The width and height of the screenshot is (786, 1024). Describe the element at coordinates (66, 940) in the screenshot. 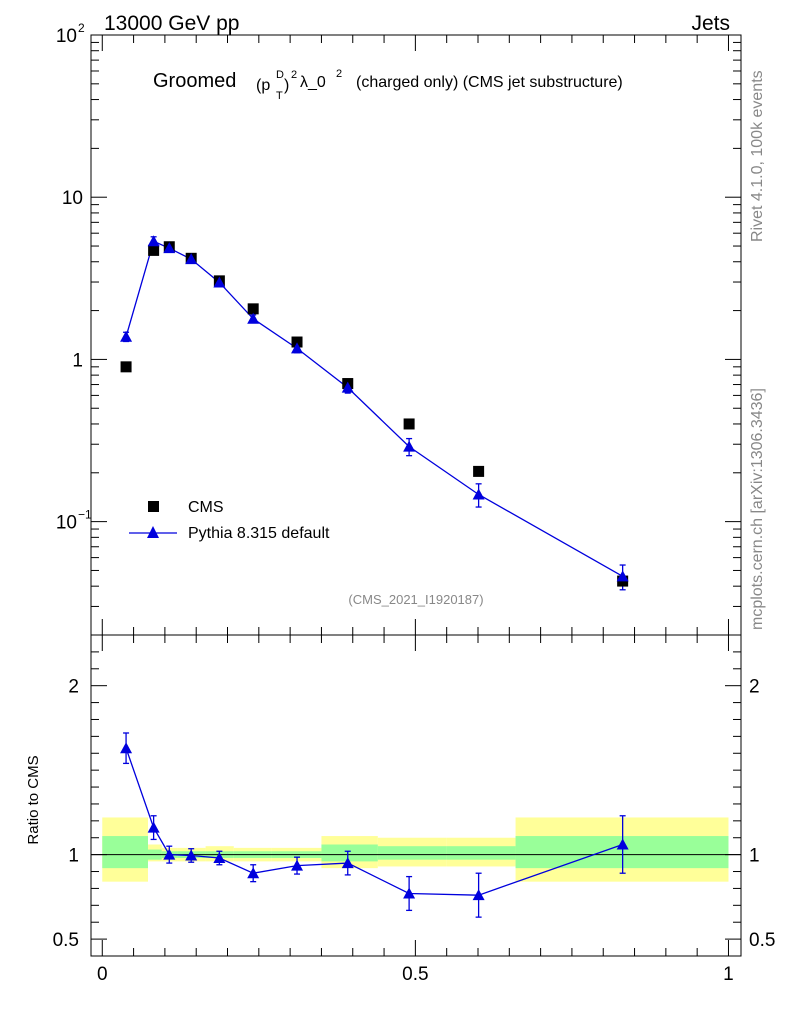

I see `ratio-y-tick-label-left: 0.5` at that location.